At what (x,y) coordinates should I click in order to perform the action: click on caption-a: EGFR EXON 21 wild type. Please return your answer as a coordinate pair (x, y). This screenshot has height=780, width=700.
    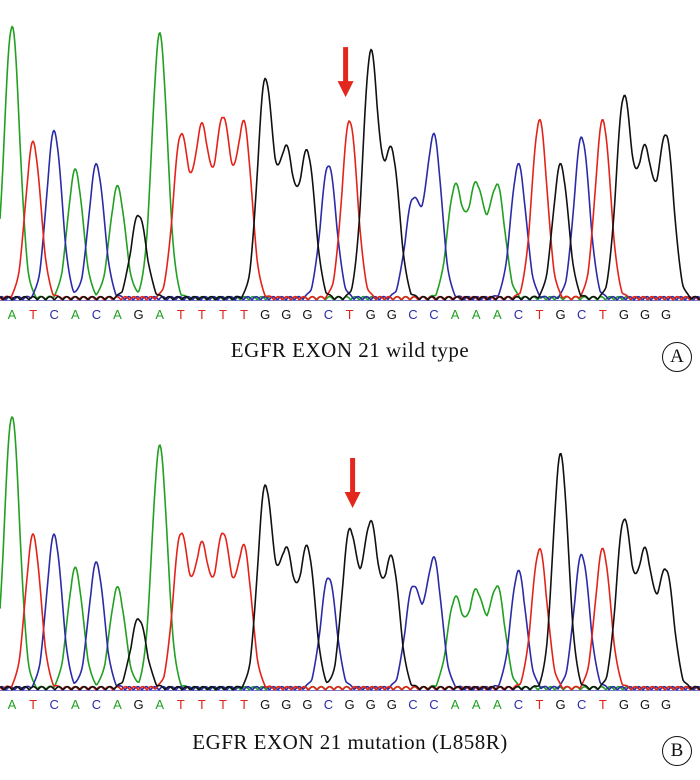
    Looking at the image, I should click on (350, 350).